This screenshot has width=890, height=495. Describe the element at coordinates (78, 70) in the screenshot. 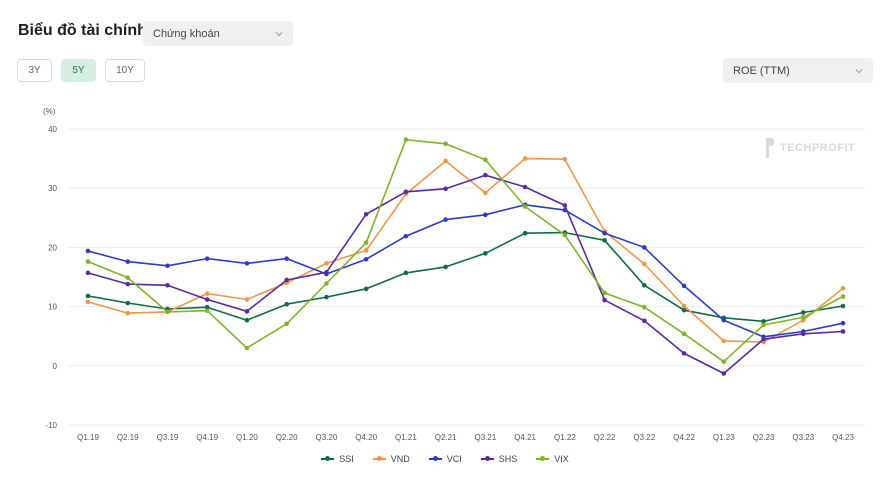

I see `range-5y-button: 5Y` at that location.